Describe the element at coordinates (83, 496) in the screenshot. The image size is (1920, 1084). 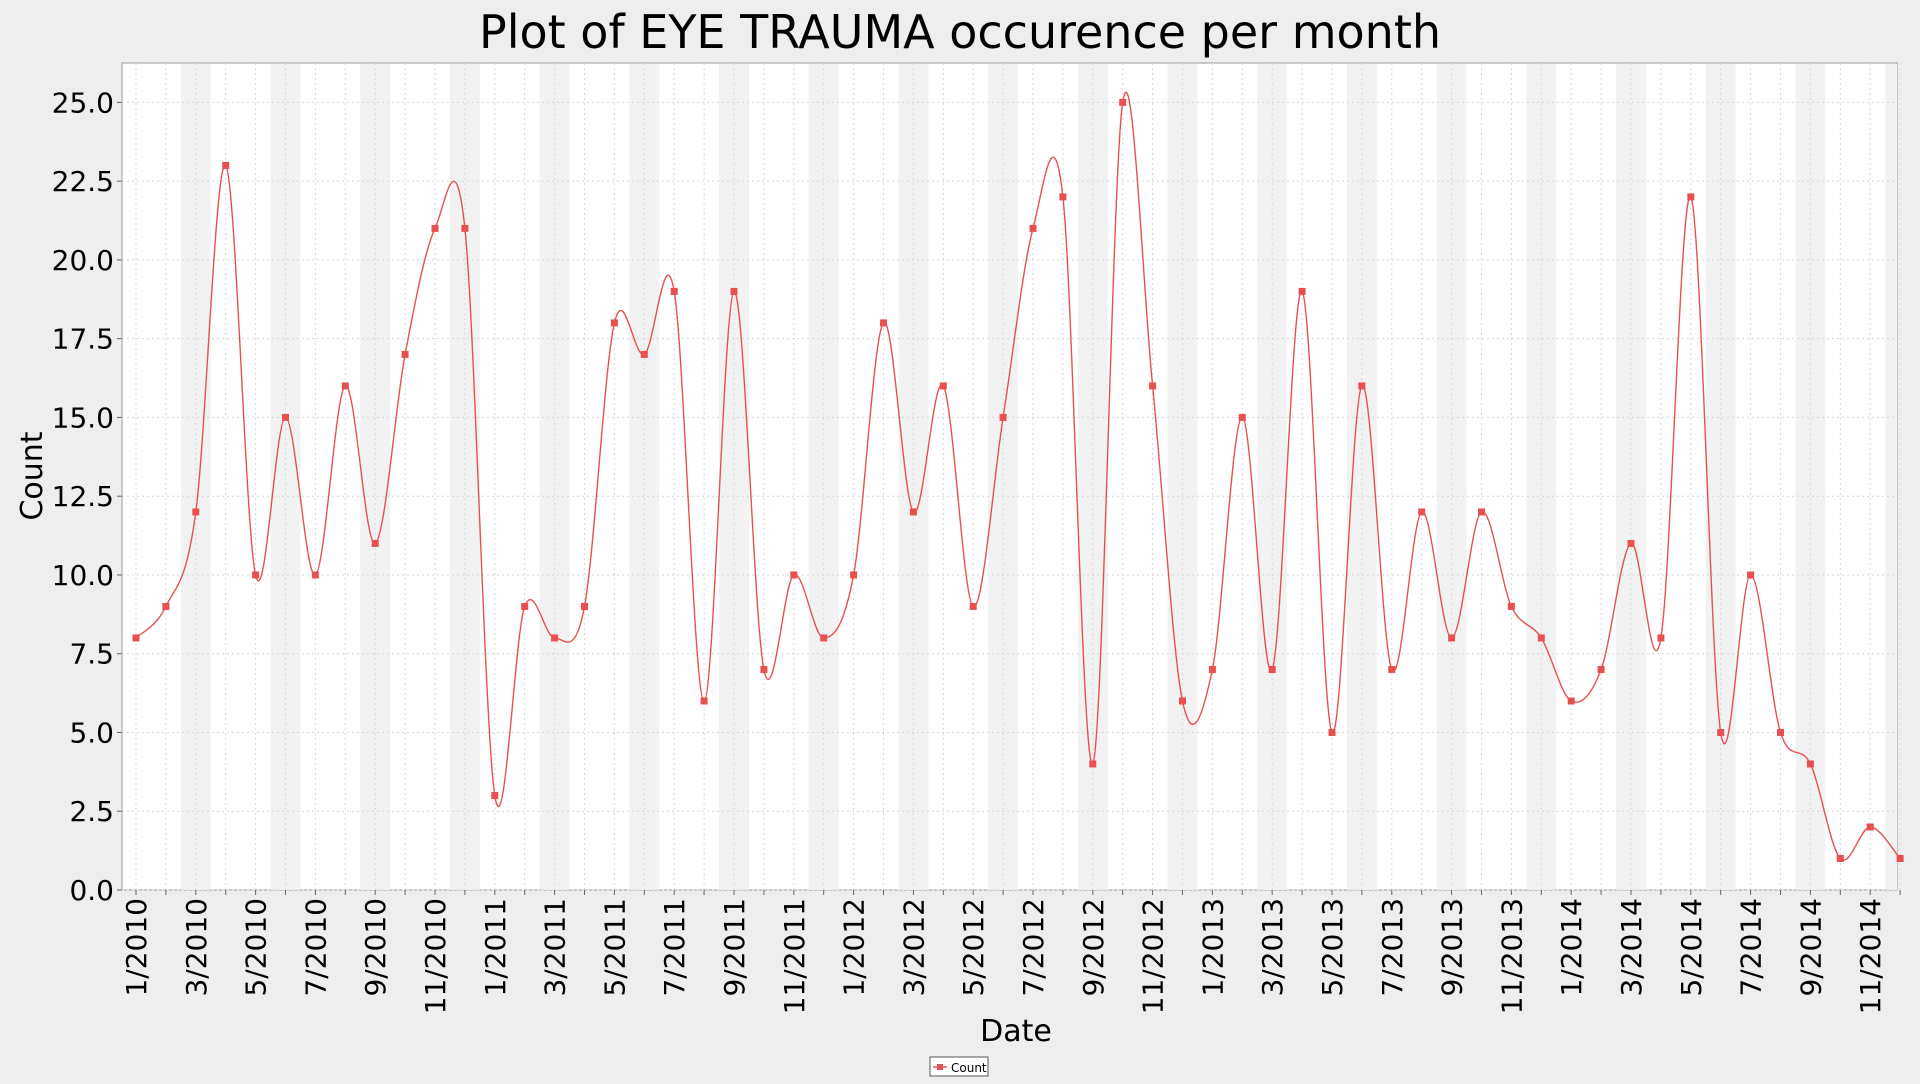
I see `y-tick-label: 12.5` at that location.